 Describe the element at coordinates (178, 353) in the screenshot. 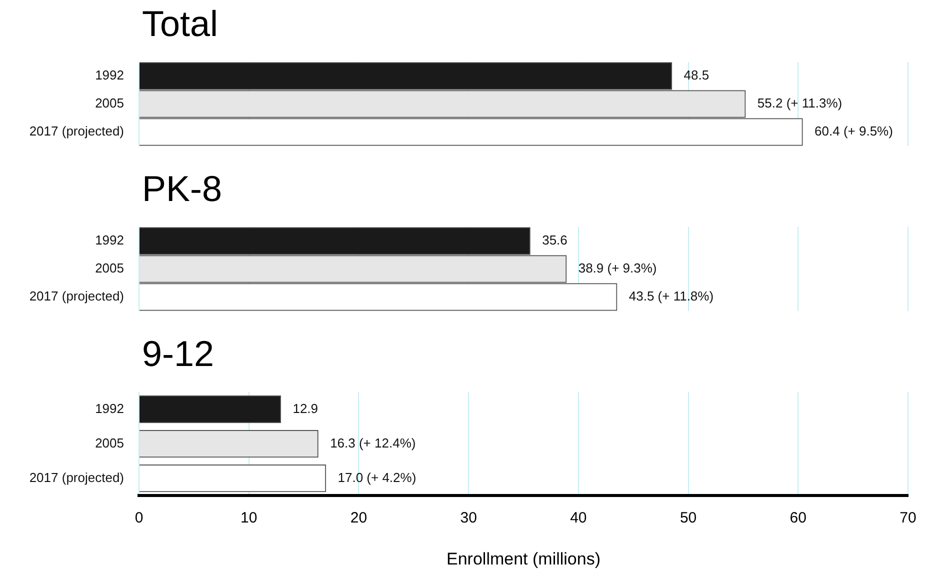

I see `chart-title: 9-12` at that location.